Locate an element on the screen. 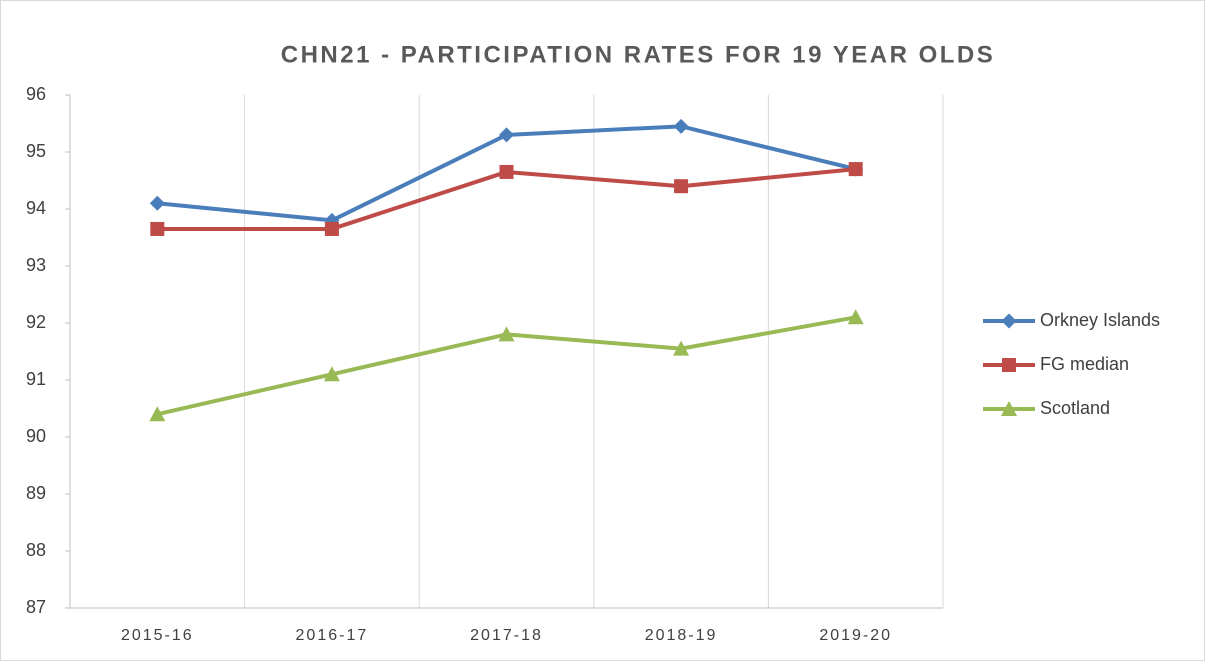 This screenshot has height=661, width=1205. y-tick-label: 92 is located at coordinates (36, 322).